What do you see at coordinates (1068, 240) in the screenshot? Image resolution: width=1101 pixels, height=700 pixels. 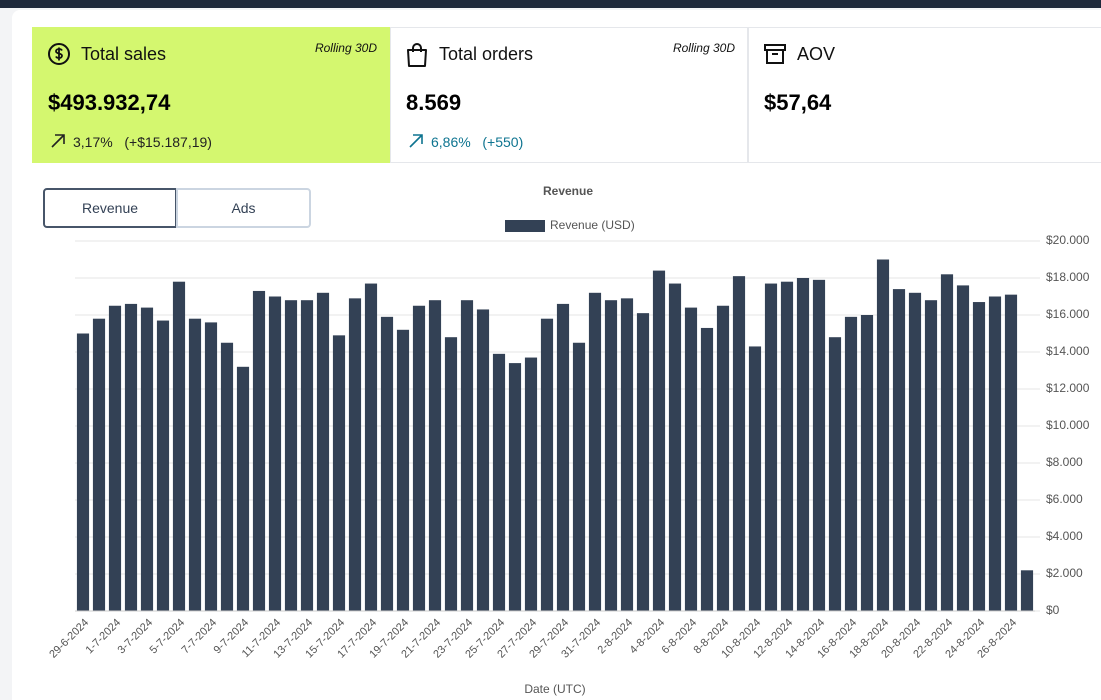 I see `y-tick-label: $20.000` at bounding box center [1068, 240].